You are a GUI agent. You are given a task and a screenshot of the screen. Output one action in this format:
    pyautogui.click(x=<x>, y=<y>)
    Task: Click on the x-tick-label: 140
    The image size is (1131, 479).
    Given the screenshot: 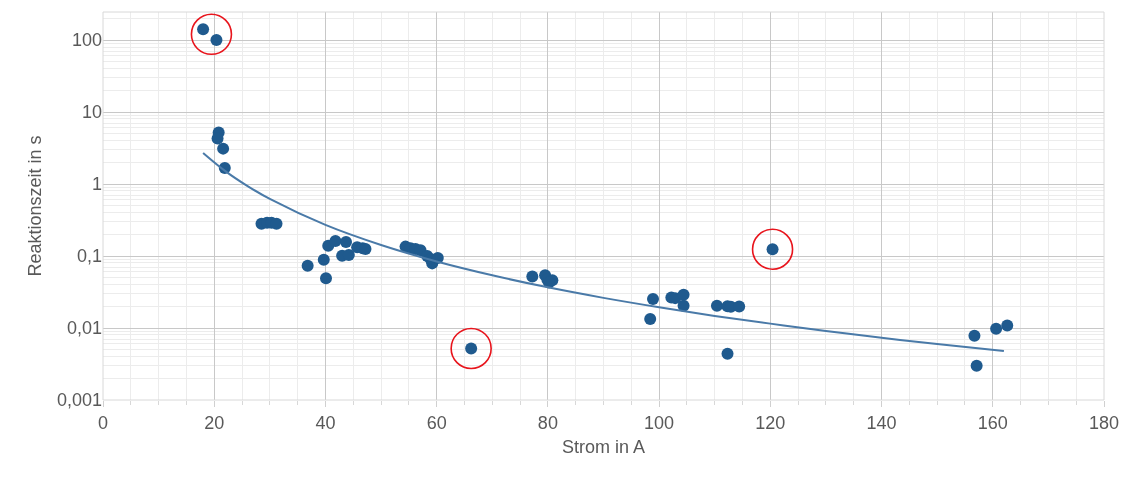 What is the action you would take?
    pyautogui.click(x=881, y=422)
    